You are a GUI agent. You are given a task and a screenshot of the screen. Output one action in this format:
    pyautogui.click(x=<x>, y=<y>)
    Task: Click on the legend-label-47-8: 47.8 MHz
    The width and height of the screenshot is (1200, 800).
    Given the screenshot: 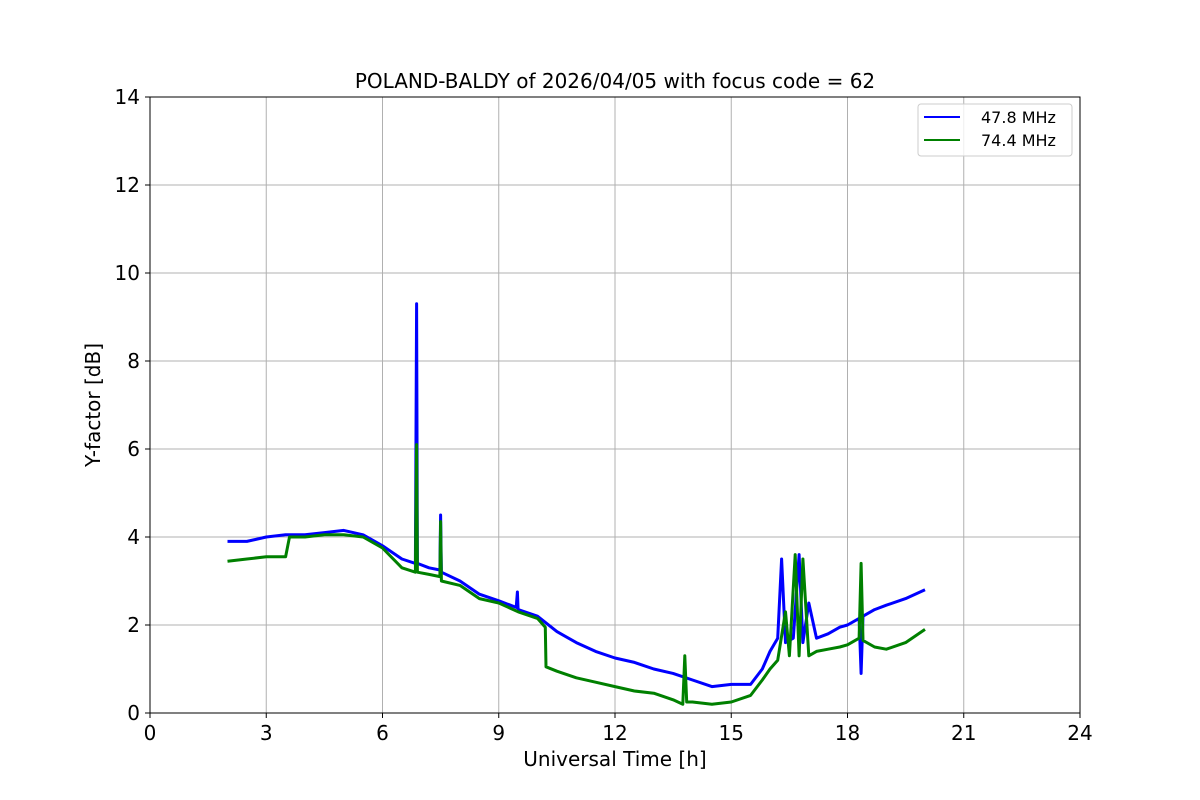 What is the action you would take?
    pyautogui.click(x=1018, y=117)
    